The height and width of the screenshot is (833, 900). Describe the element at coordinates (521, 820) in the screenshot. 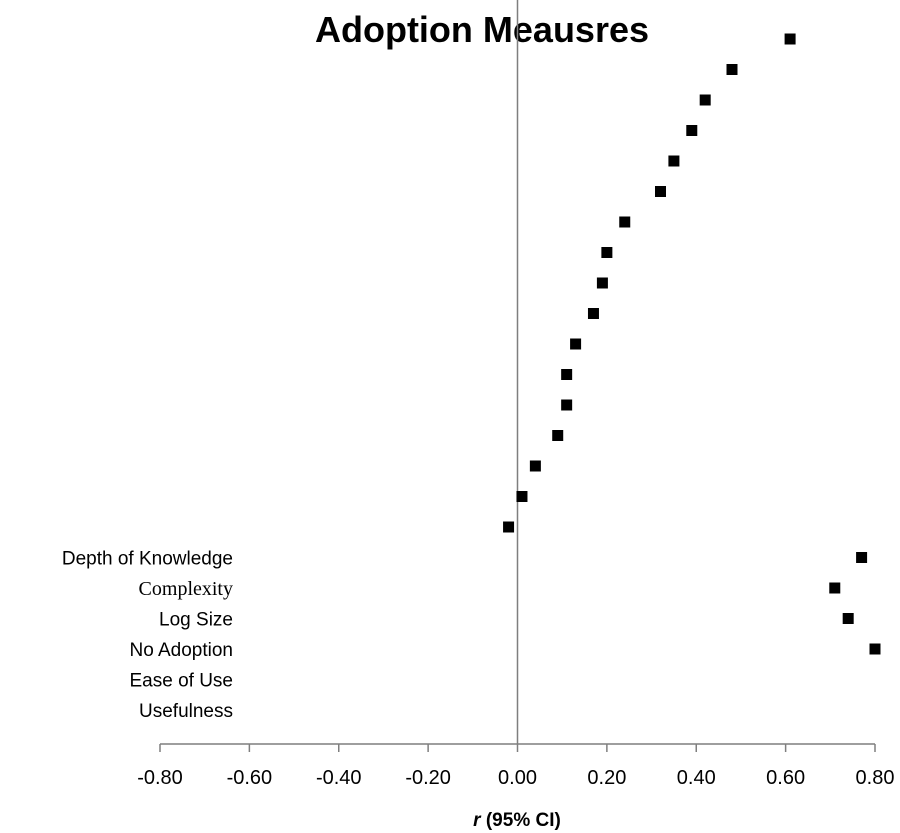

I see `x-axis-title-rest: (95% CI)` at that location.